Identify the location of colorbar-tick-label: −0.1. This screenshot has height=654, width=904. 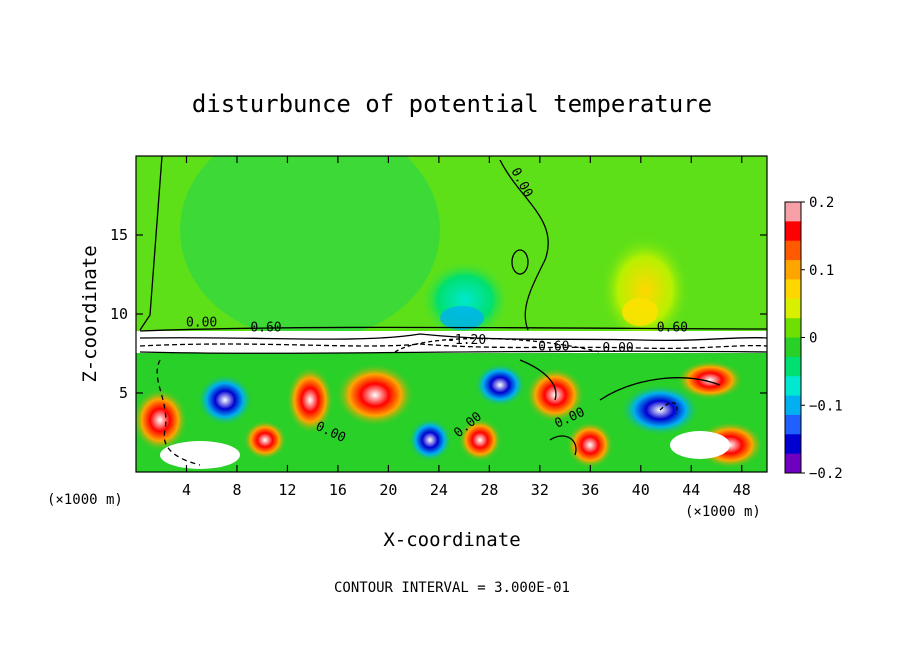
(826, 406).